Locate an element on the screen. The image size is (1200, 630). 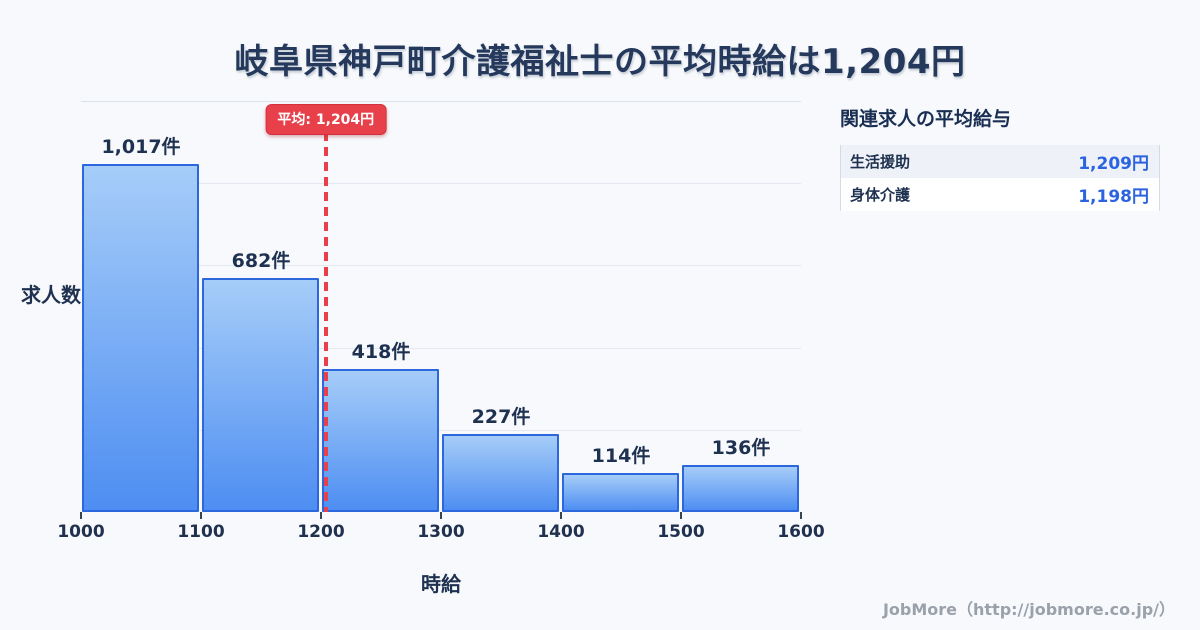
side-panel-title: 関連求人の平均給与 is located at coordinates (926, 119).